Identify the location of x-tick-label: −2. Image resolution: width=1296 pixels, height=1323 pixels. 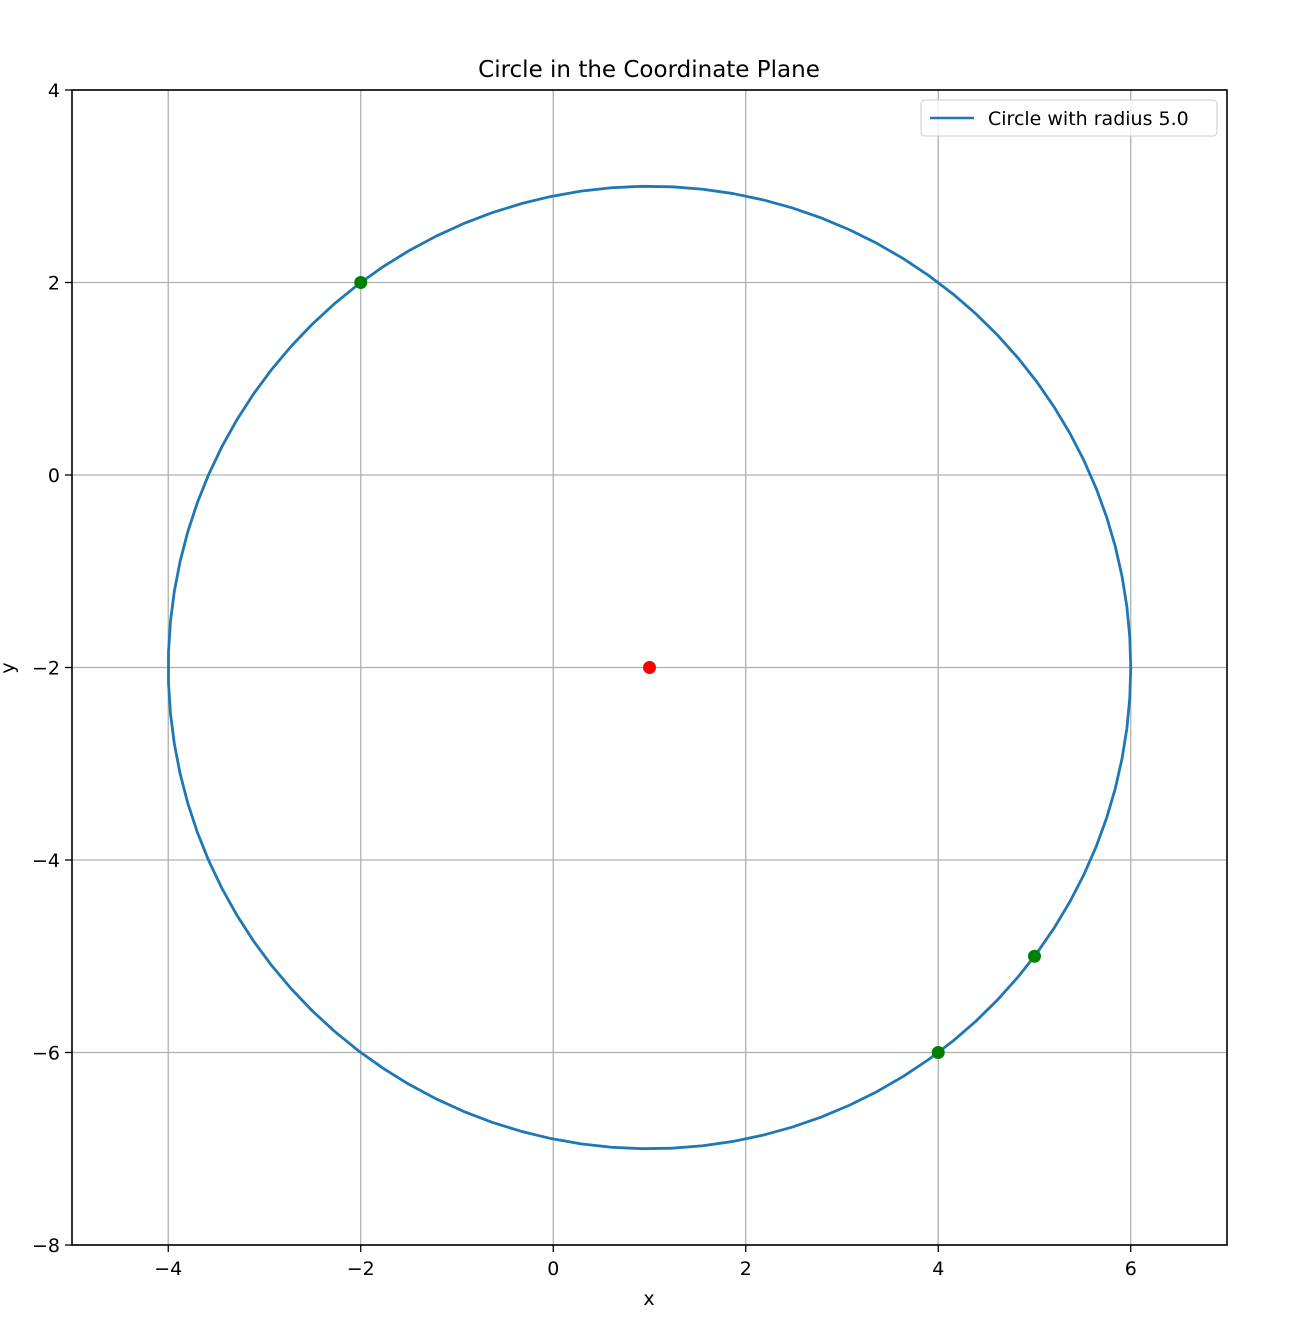
(361, 1269).